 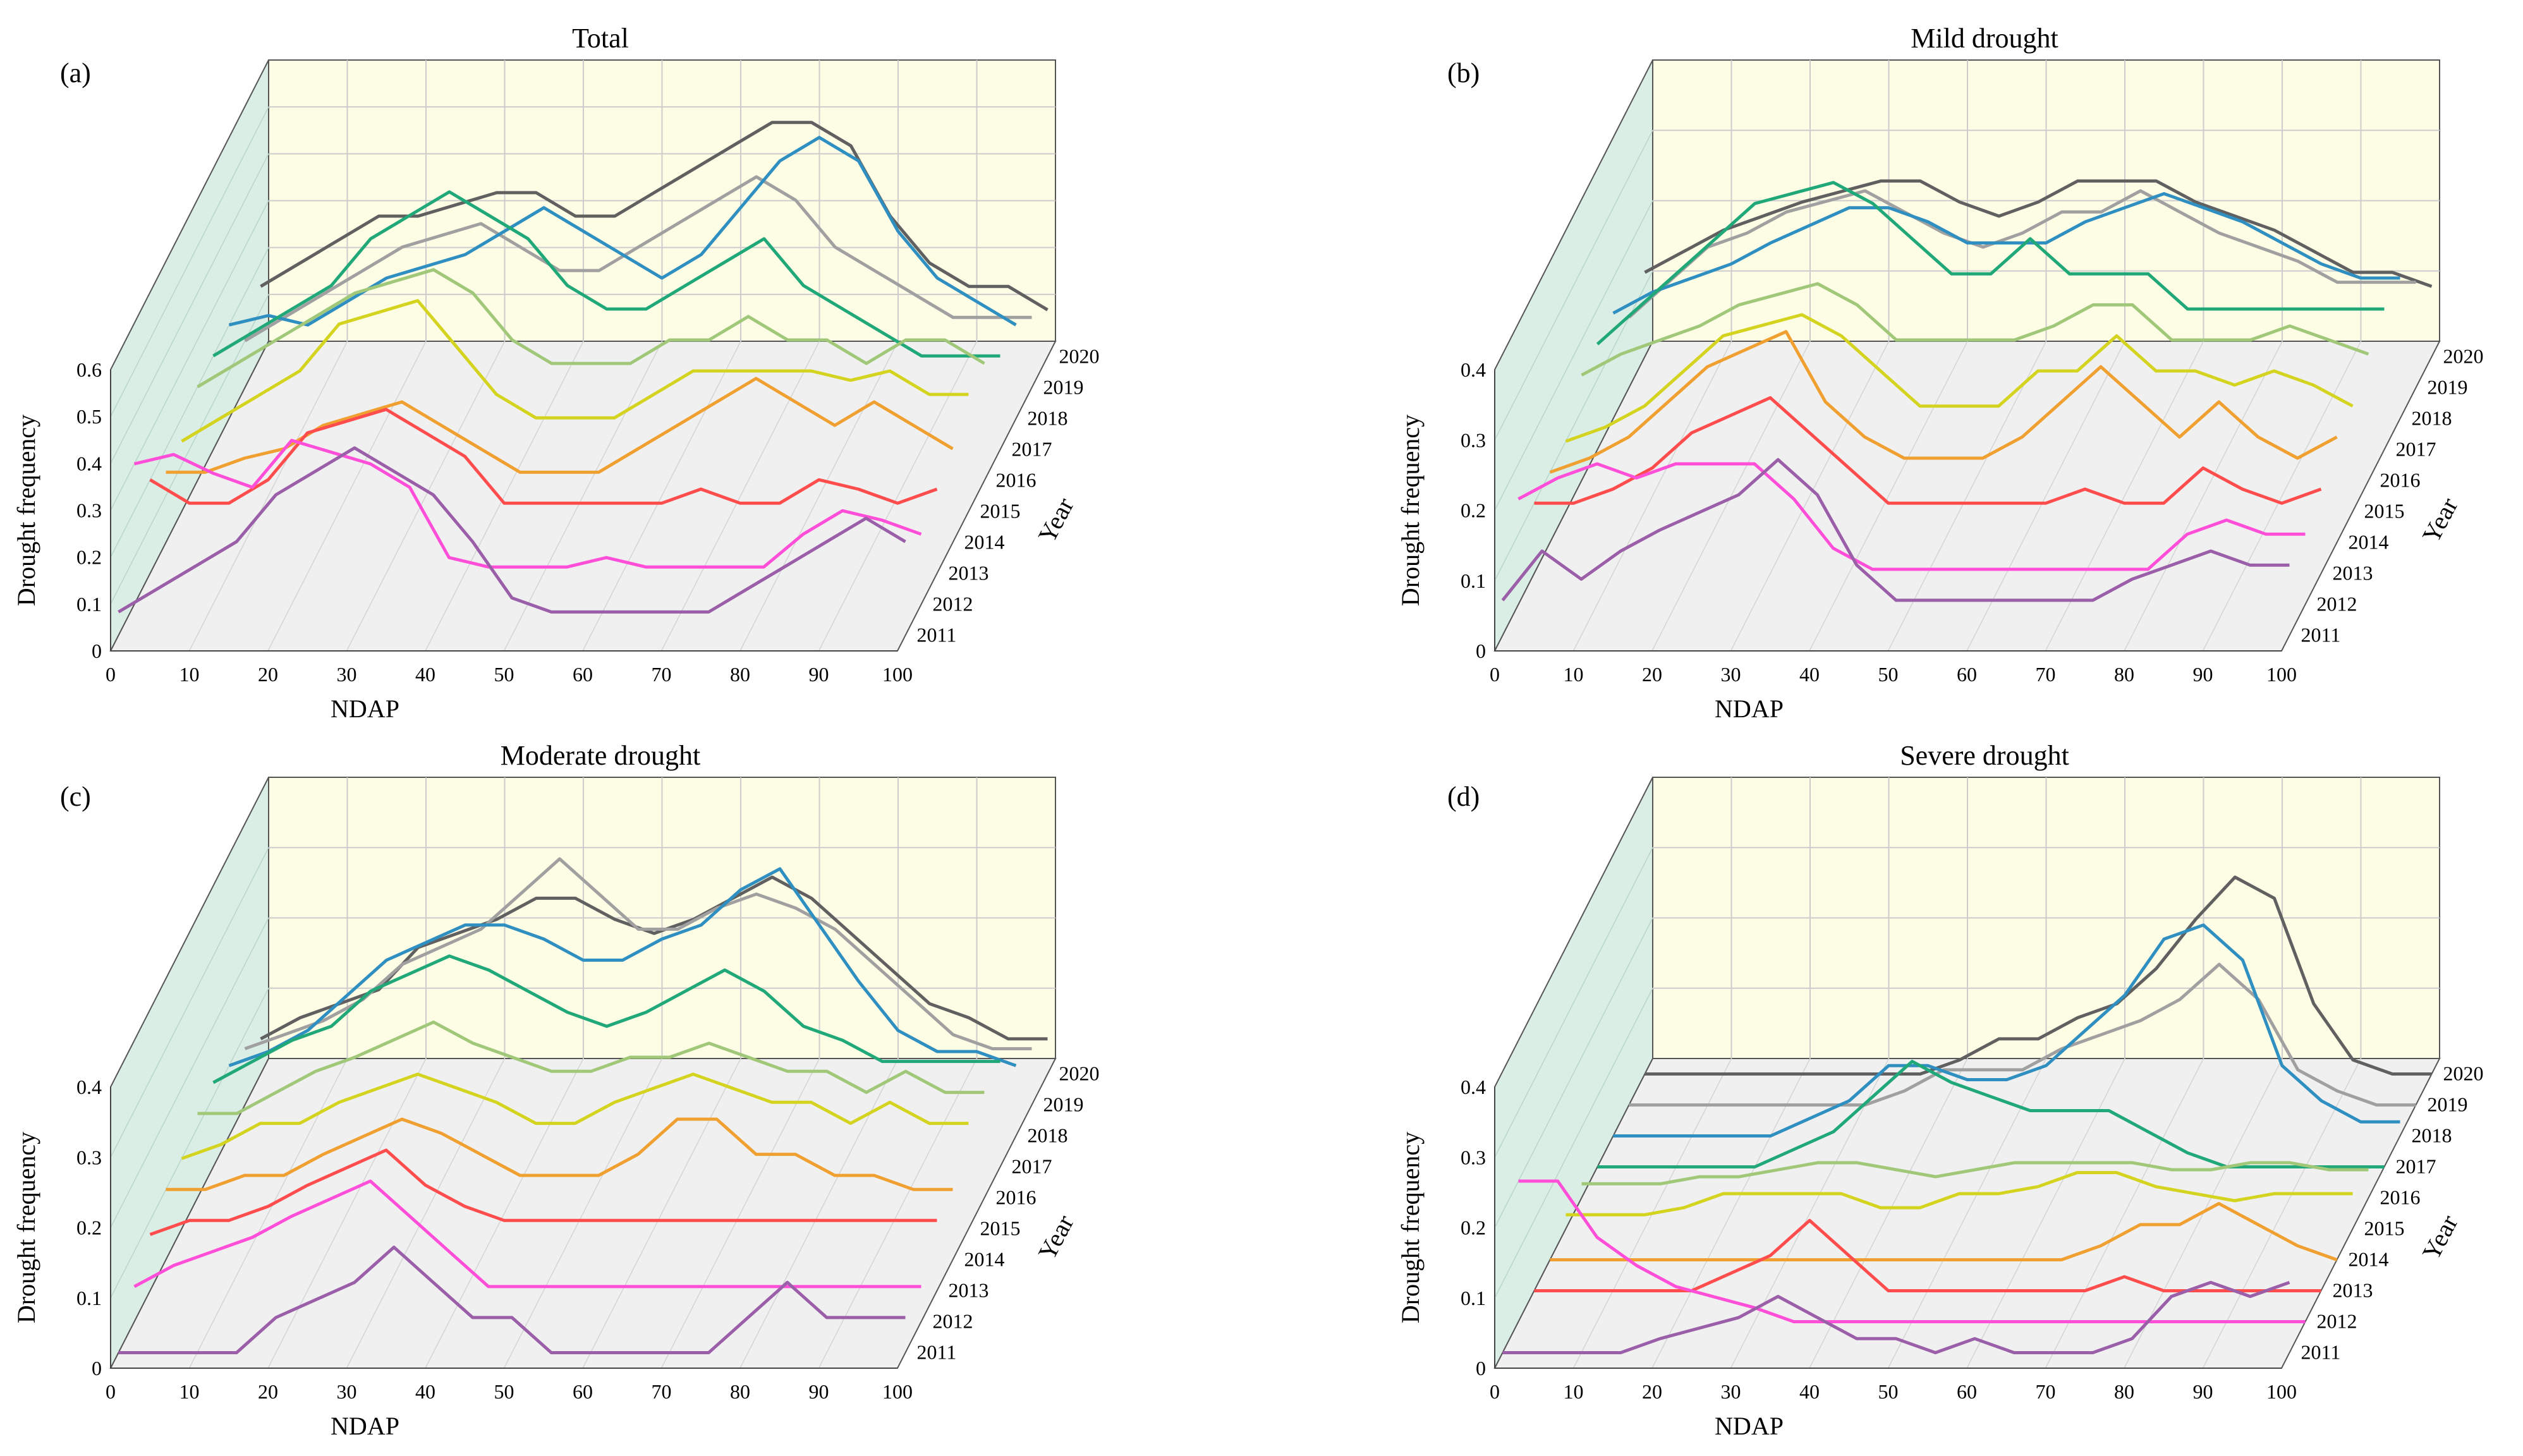 I want to click on x-tick-label: 80, so click(x=740, y=674).